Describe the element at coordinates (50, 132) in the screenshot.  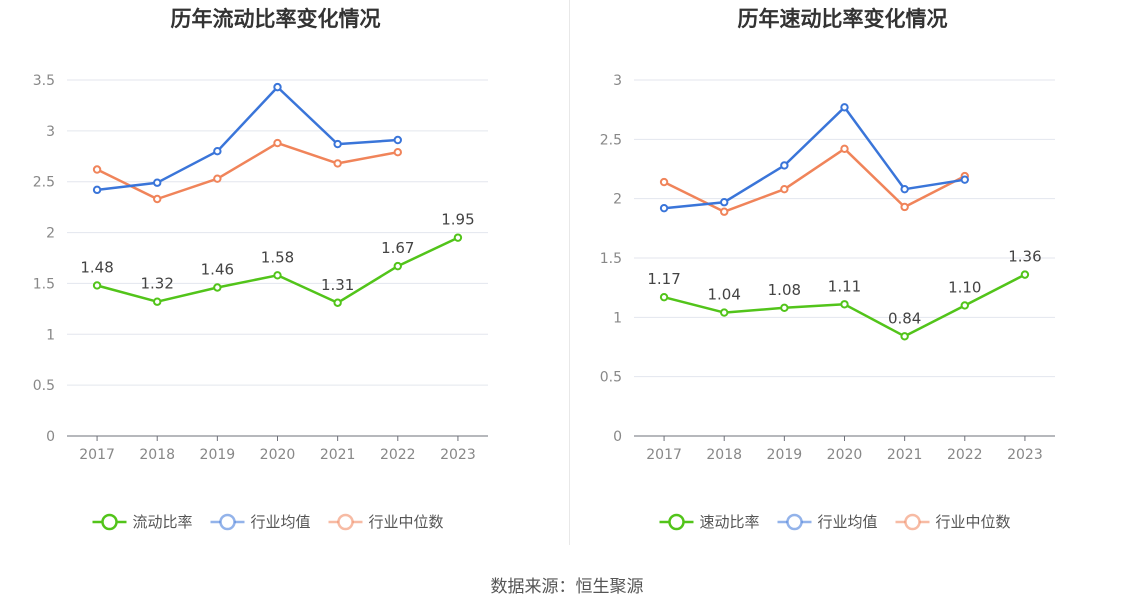
I see `current-ratio-y-tick-label: 3` at that location.